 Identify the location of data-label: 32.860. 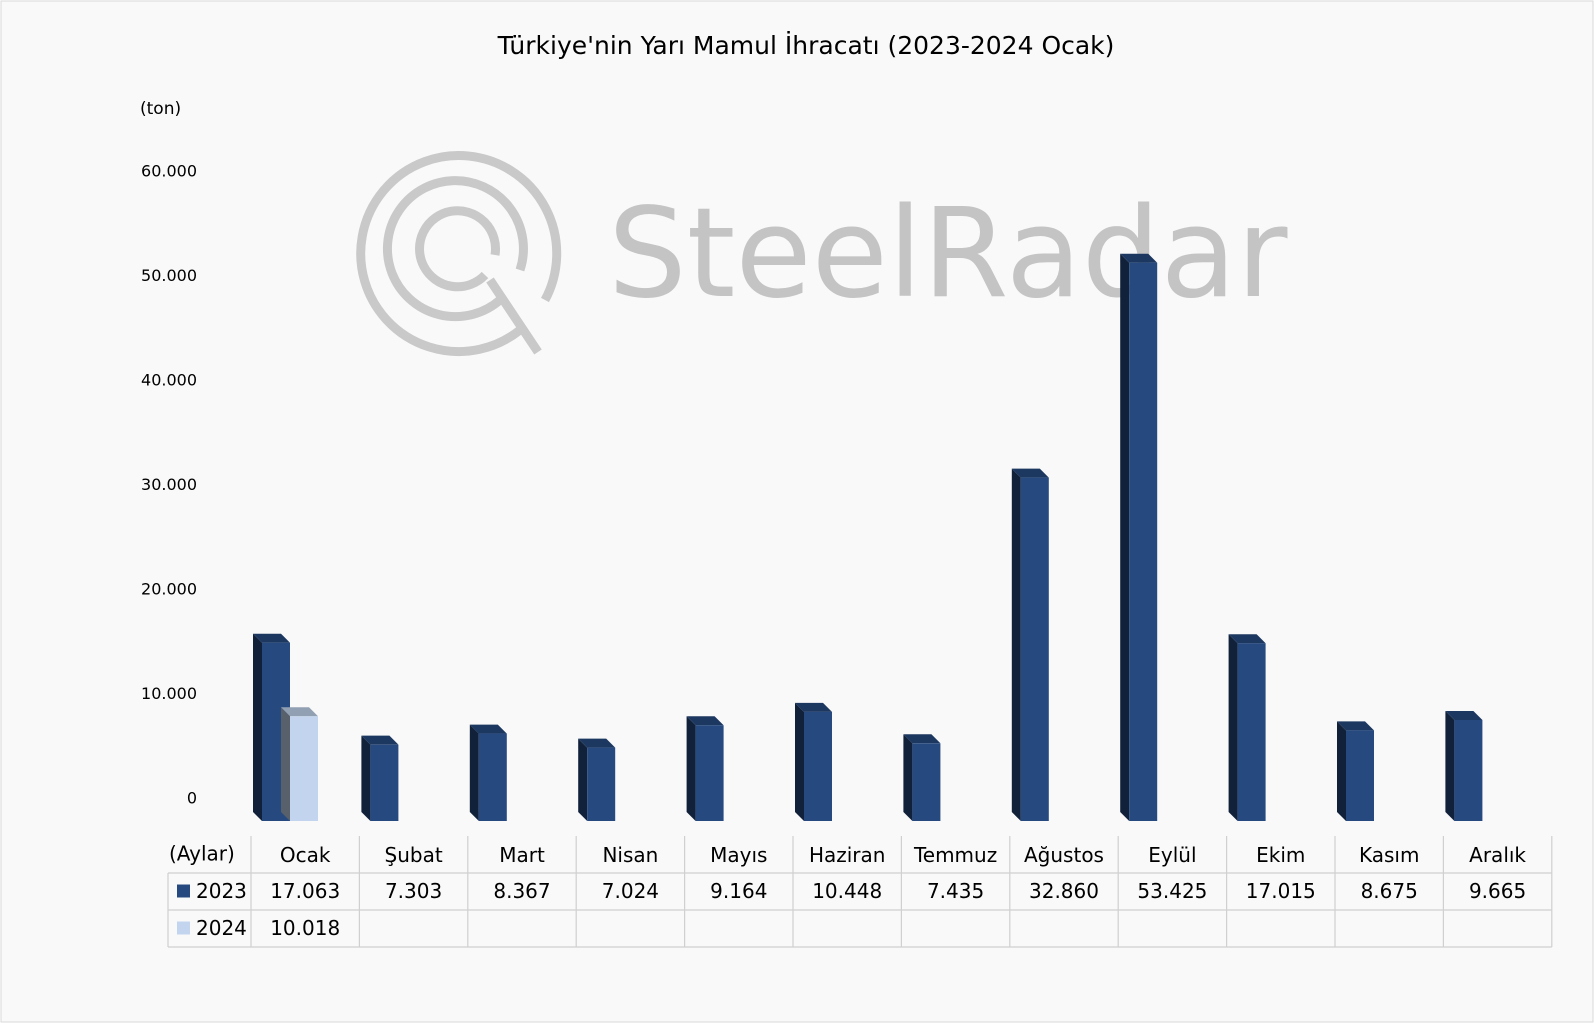
(1064, 891).